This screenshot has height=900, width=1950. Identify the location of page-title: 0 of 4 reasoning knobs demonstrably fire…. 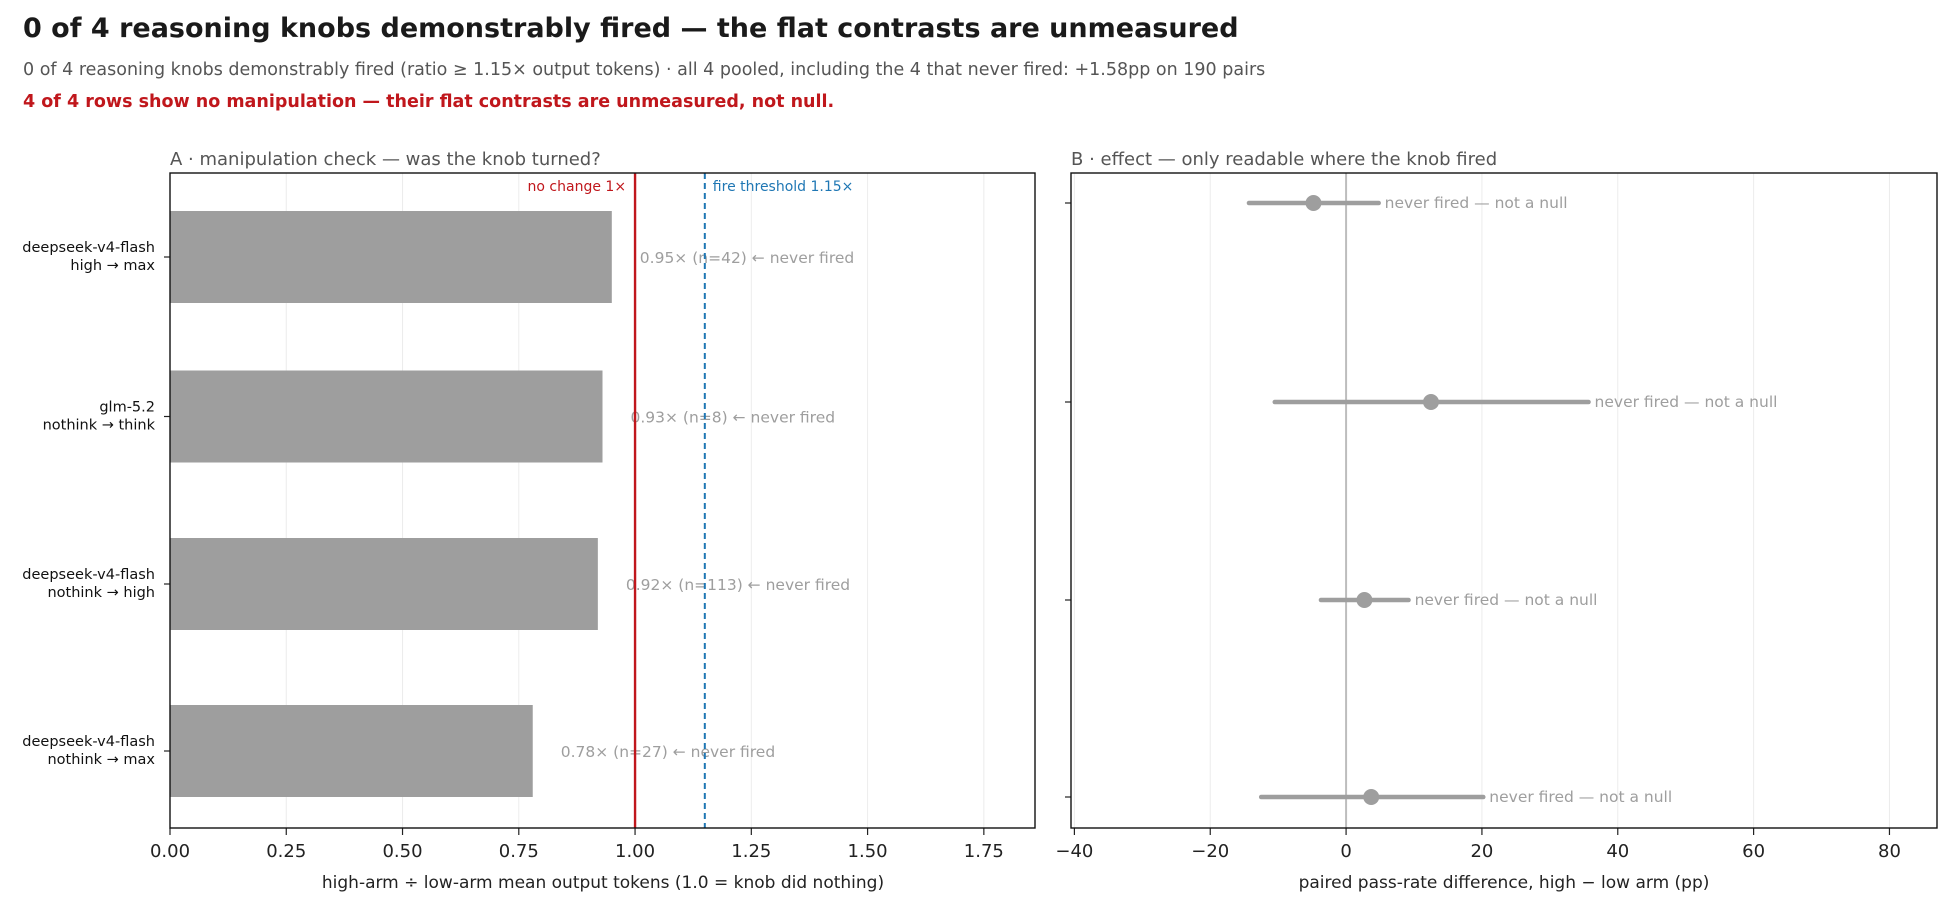
(631, 28).